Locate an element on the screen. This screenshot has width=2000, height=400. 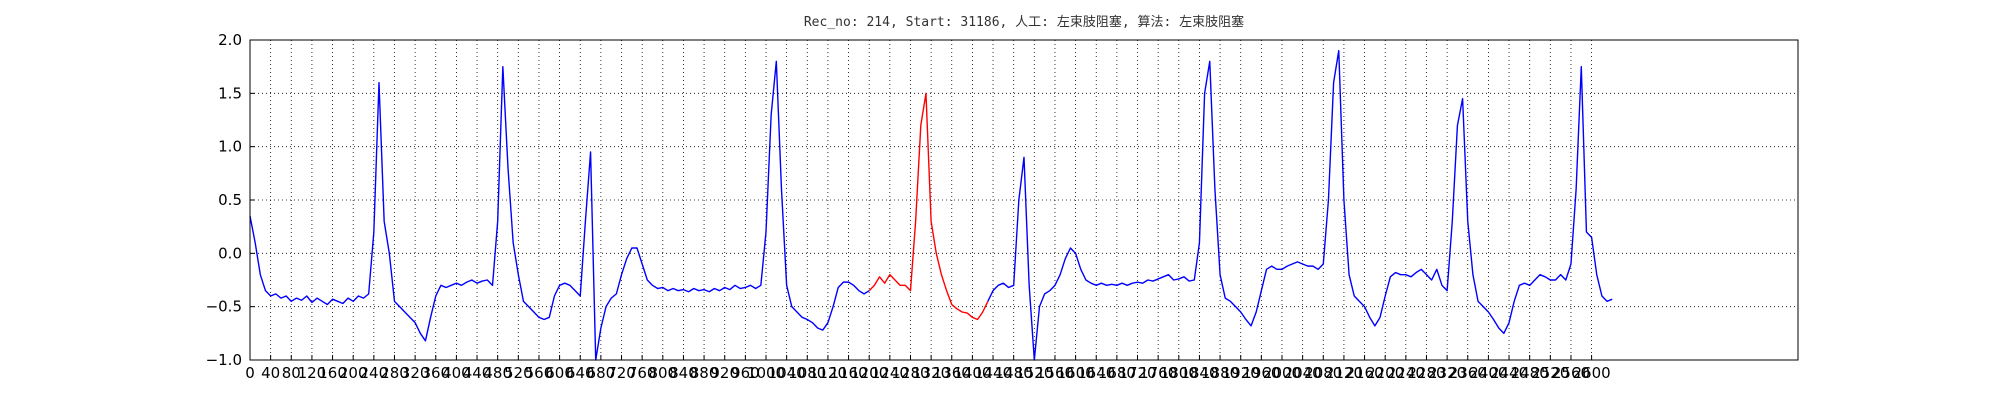
x-tick-label: 1520 is located at coordinates (1034, 373).